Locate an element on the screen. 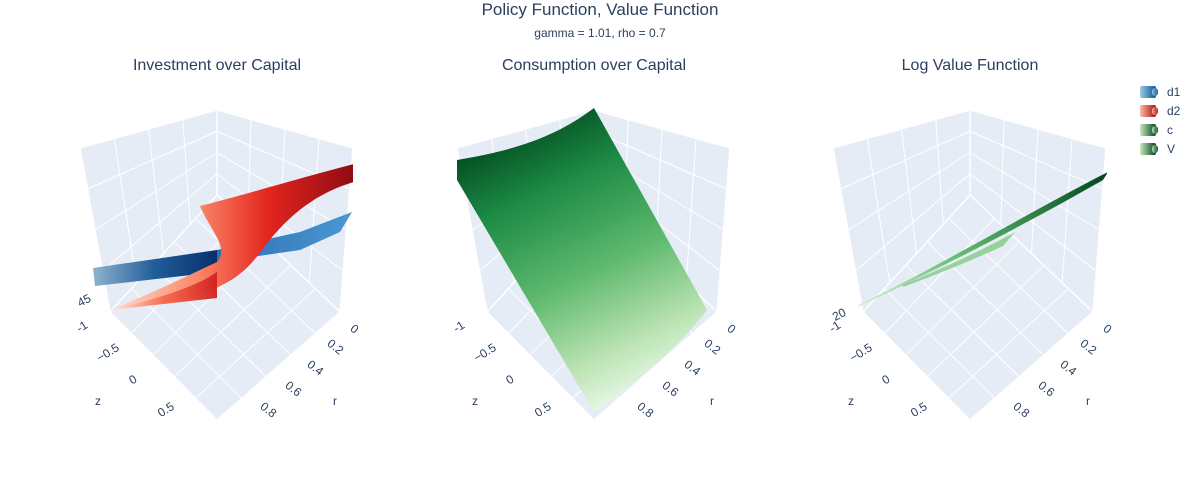 The width and height of the screenshot is (1200, 500). legend-label-V: V is located at coordinates (1171, 148).